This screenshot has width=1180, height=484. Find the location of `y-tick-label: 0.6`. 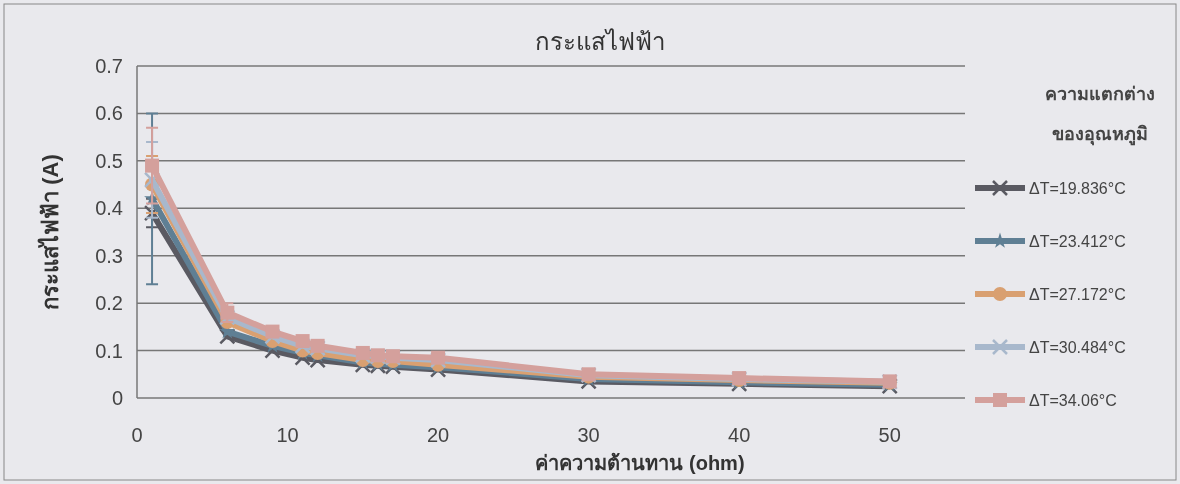

y-tick-label: 0.6 is located at coordinates (109, 113).